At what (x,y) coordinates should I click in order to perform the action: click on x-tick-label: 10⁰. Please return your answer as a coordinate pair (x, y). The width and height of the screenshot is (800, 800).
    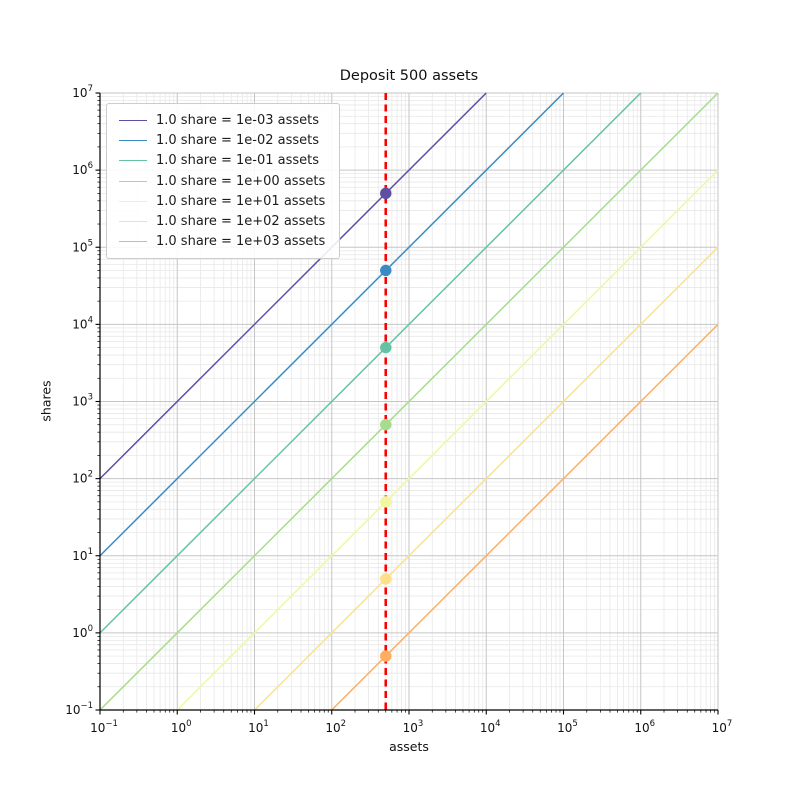
    Looking at the image, I should click on (181, 727).